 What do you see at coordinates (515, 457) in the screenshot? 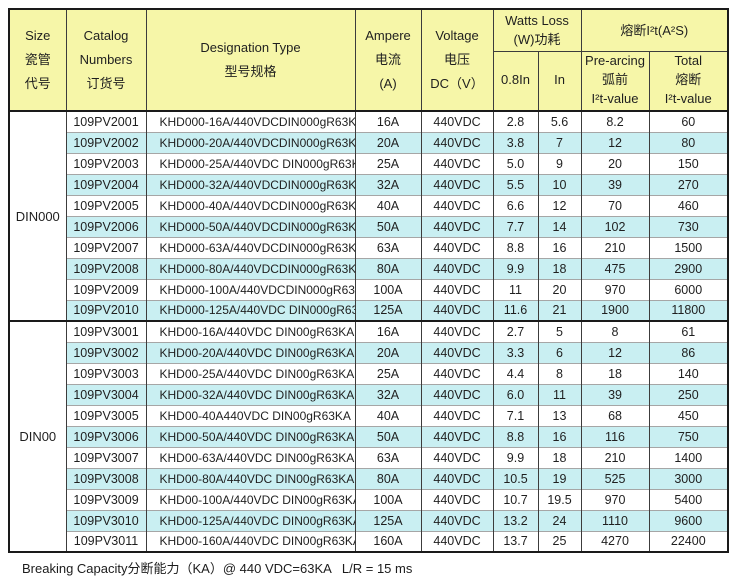
I see `watts-0-8in-cell: 9.9` at bounding box center [515, 457].